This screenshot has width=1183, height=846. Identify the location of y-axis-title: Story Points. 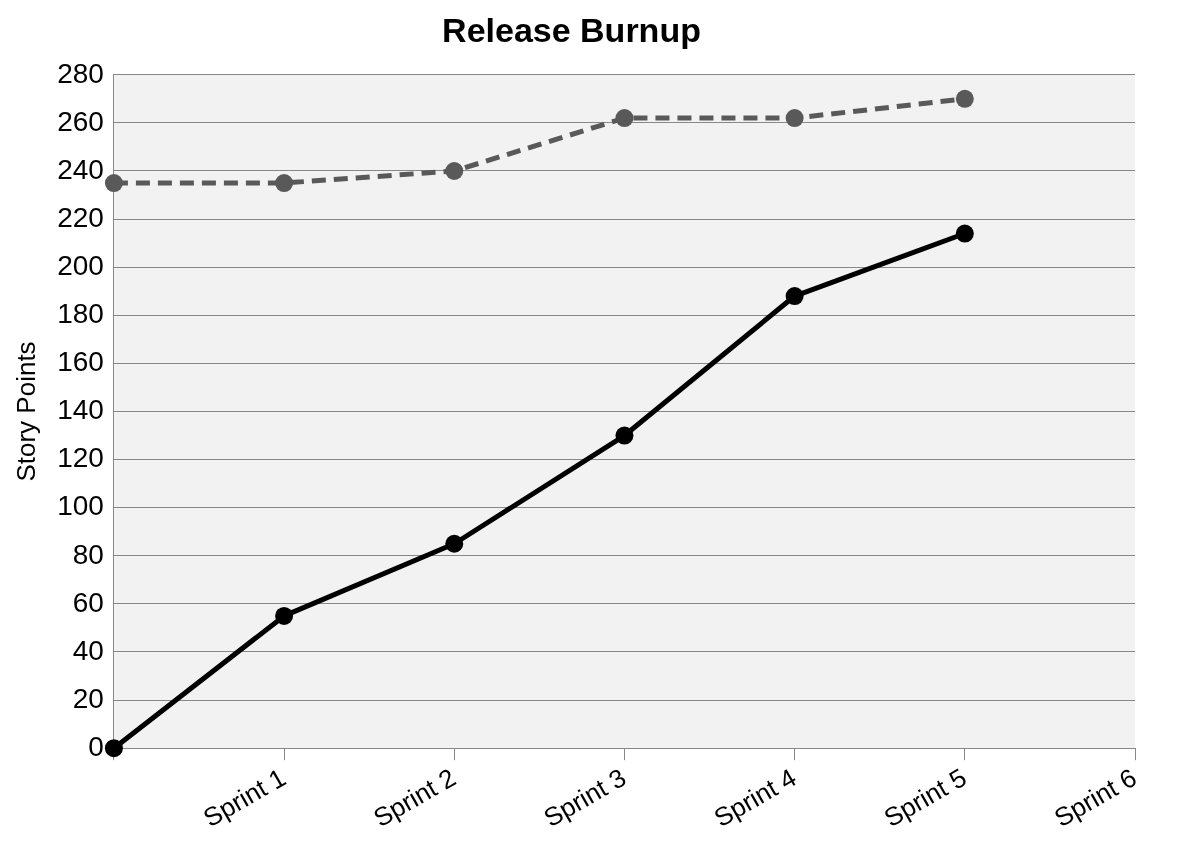
(25, 411).